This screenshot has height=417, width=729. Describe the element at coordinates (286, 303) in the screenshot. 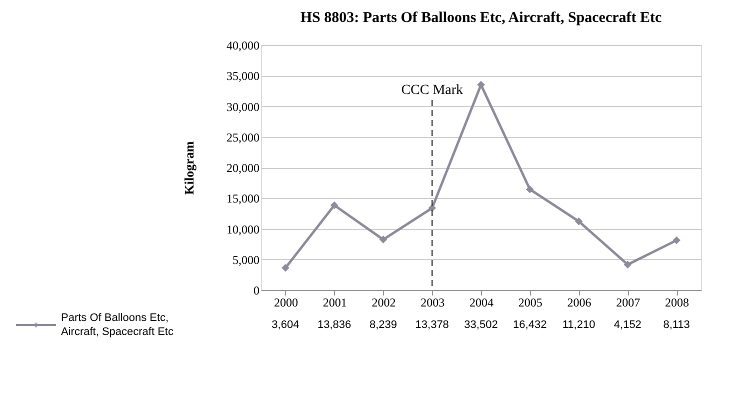

I see `x-tick-label: 2000` at that location.